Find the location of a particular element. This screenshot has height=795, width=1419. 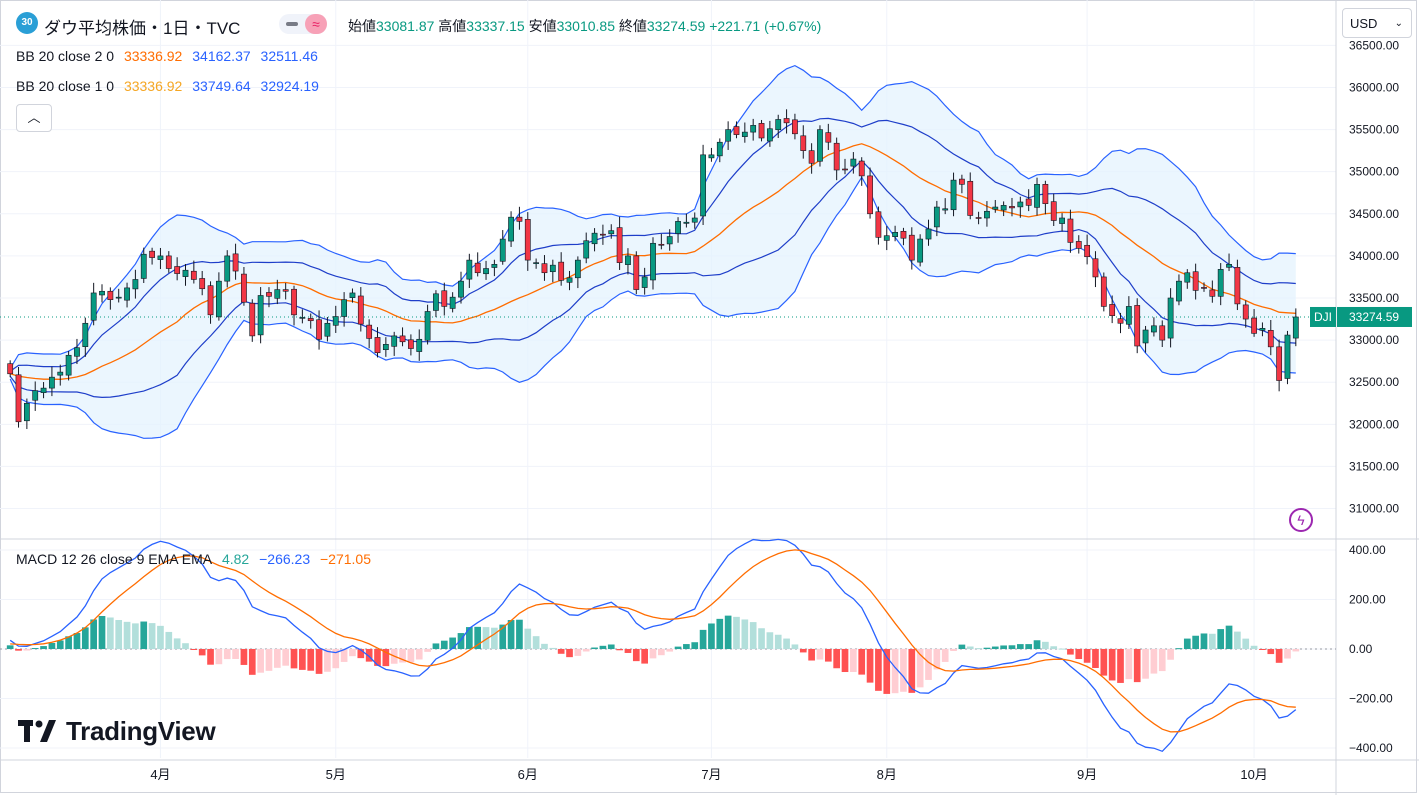

currency-value: USD is located at coordinates (1364, 23).